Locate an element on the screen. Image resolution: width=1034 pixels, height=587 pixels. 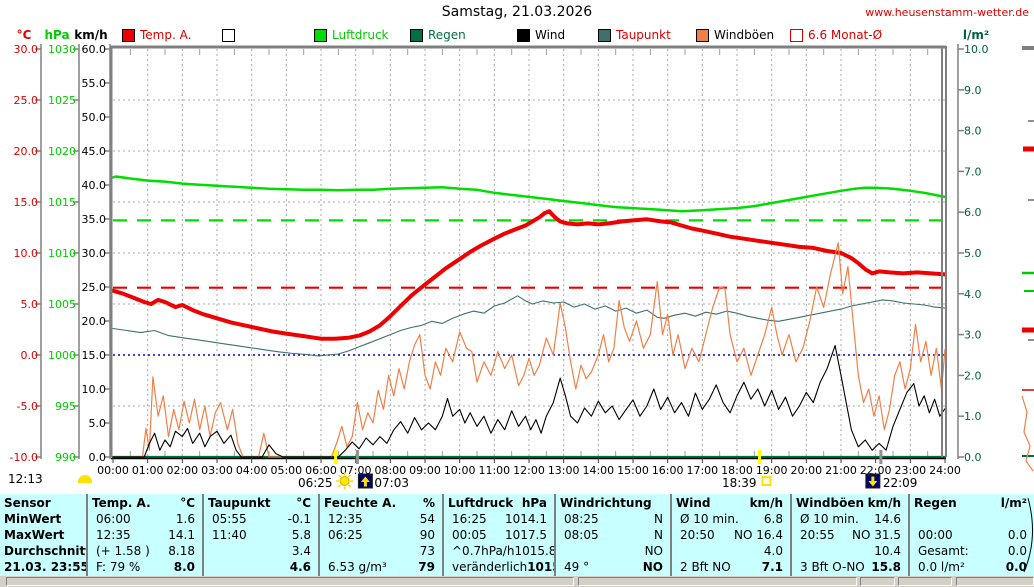
table-cell: 08:25 is located at coordinates (581, 519).